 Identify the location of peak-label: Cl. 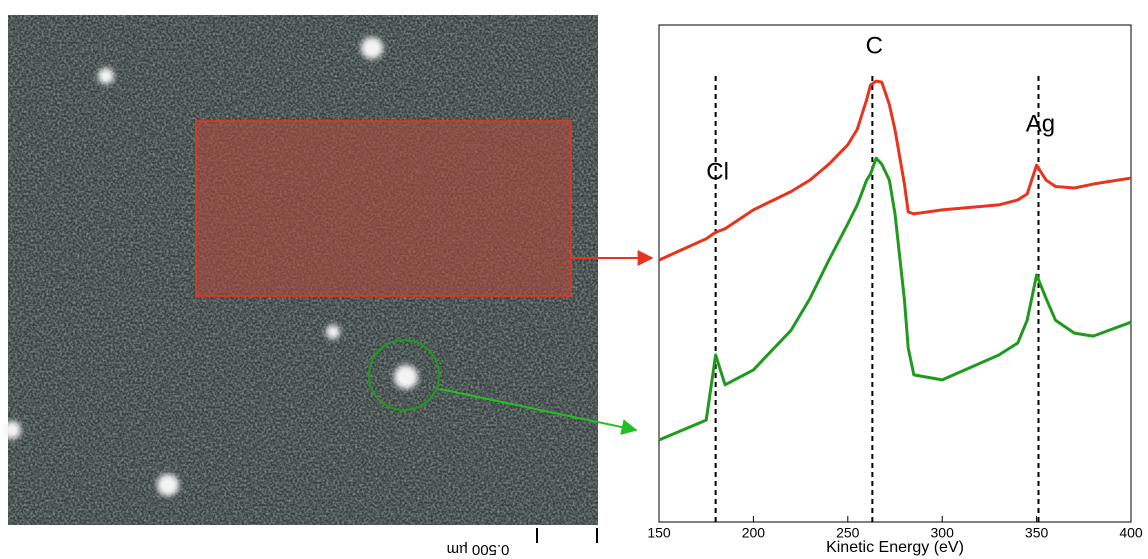
(717, 171).